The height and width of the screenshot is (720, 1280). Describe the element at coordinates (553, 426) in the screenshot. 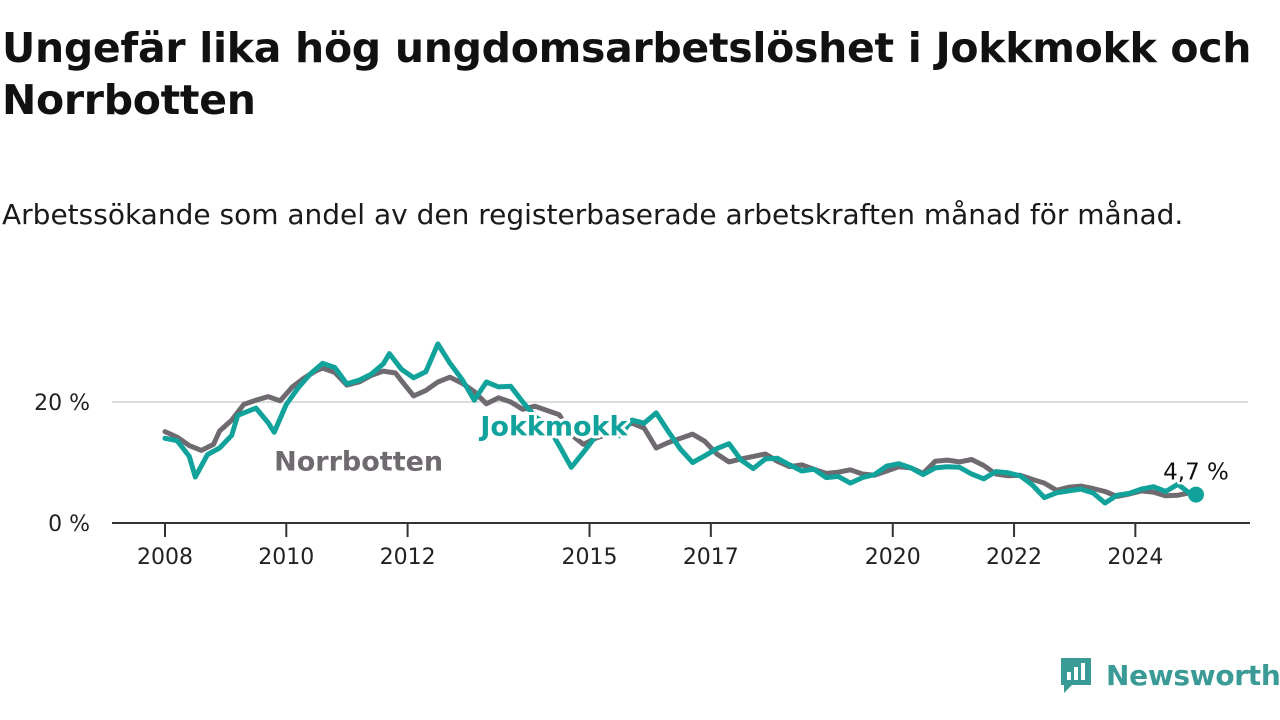

I see `series-label-jokkmokk: Jokkmokk` at that location.